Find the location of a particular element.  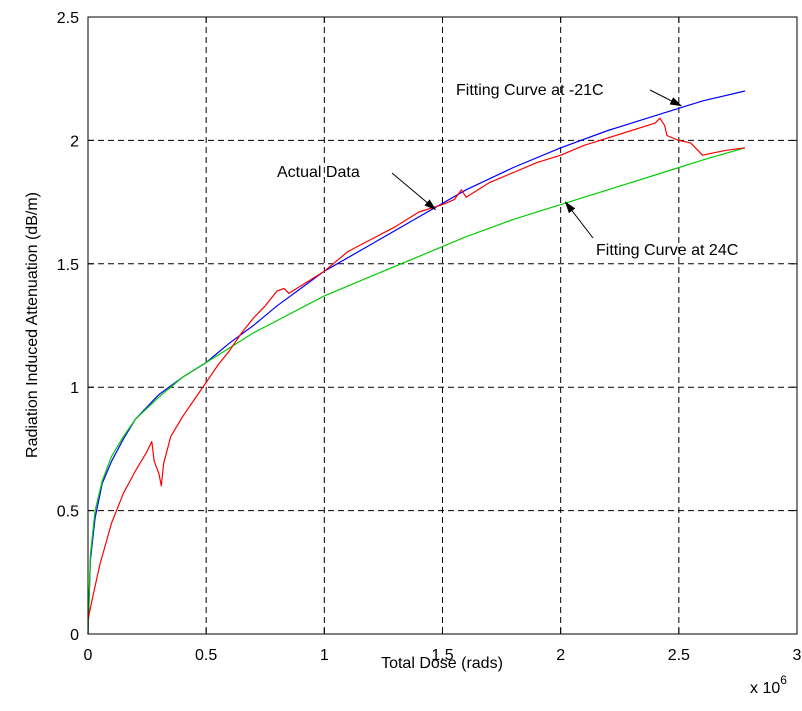

y-tick-label: 2 is located at coordinates (74, 141).